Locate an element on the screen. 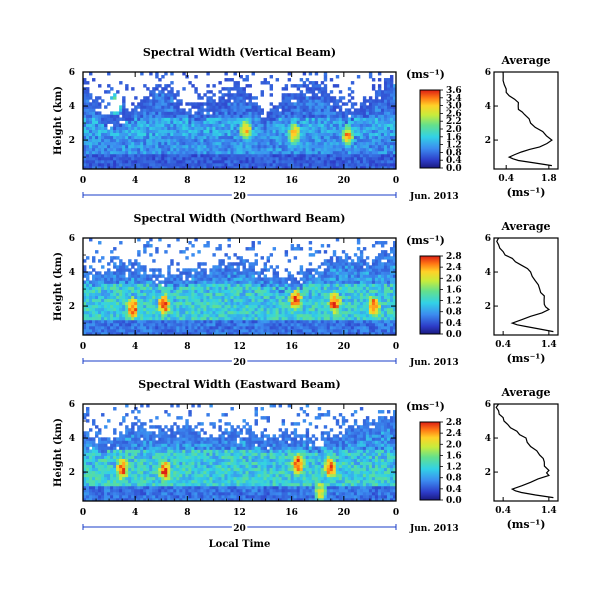 Image resolution: width=612 pixels, height=598 pixels. colorbar-tick-label: 1.2 is located at coordinates (454, 146).